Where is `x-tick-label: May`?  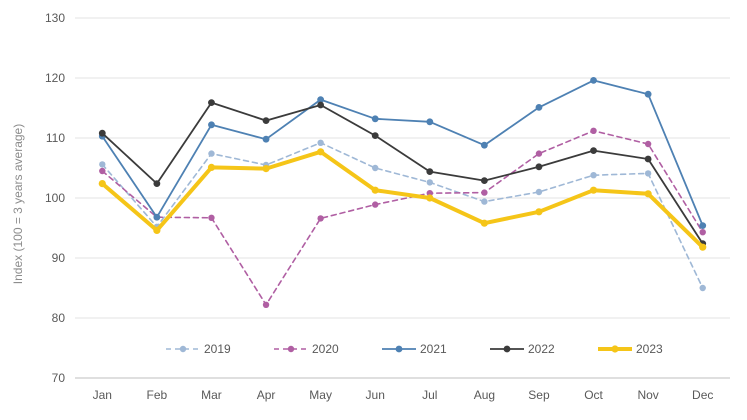 x-tick-label: May is located at coordinates (320, 395).